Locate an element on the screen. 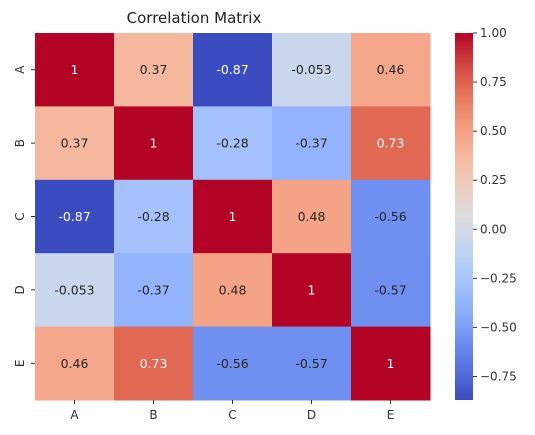 This screenshot has height=435, width=535. cell-value-label-D-C: 0.48 is located at coordinates (233, 289).